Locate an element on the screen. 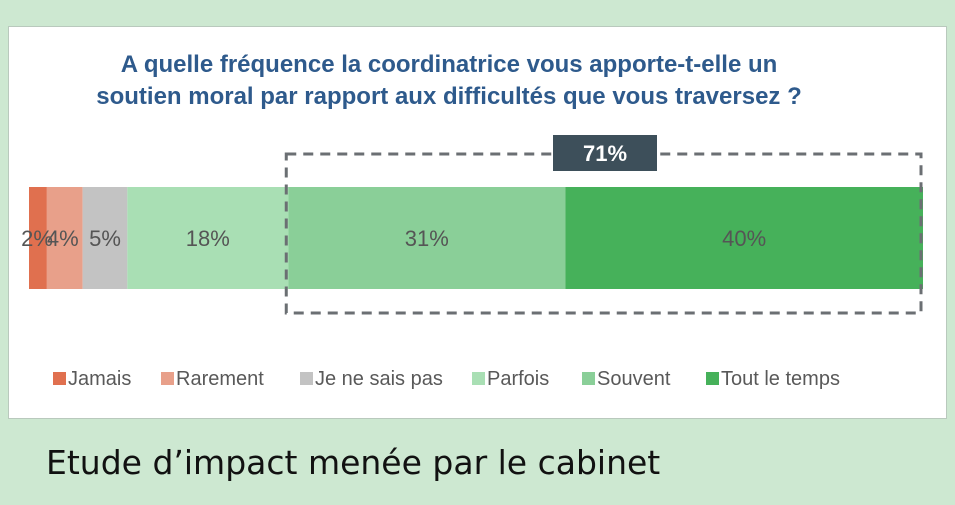 The image size is (955, 505). legend-swatch-tout-le-temps is located at coordinates (712, 378).